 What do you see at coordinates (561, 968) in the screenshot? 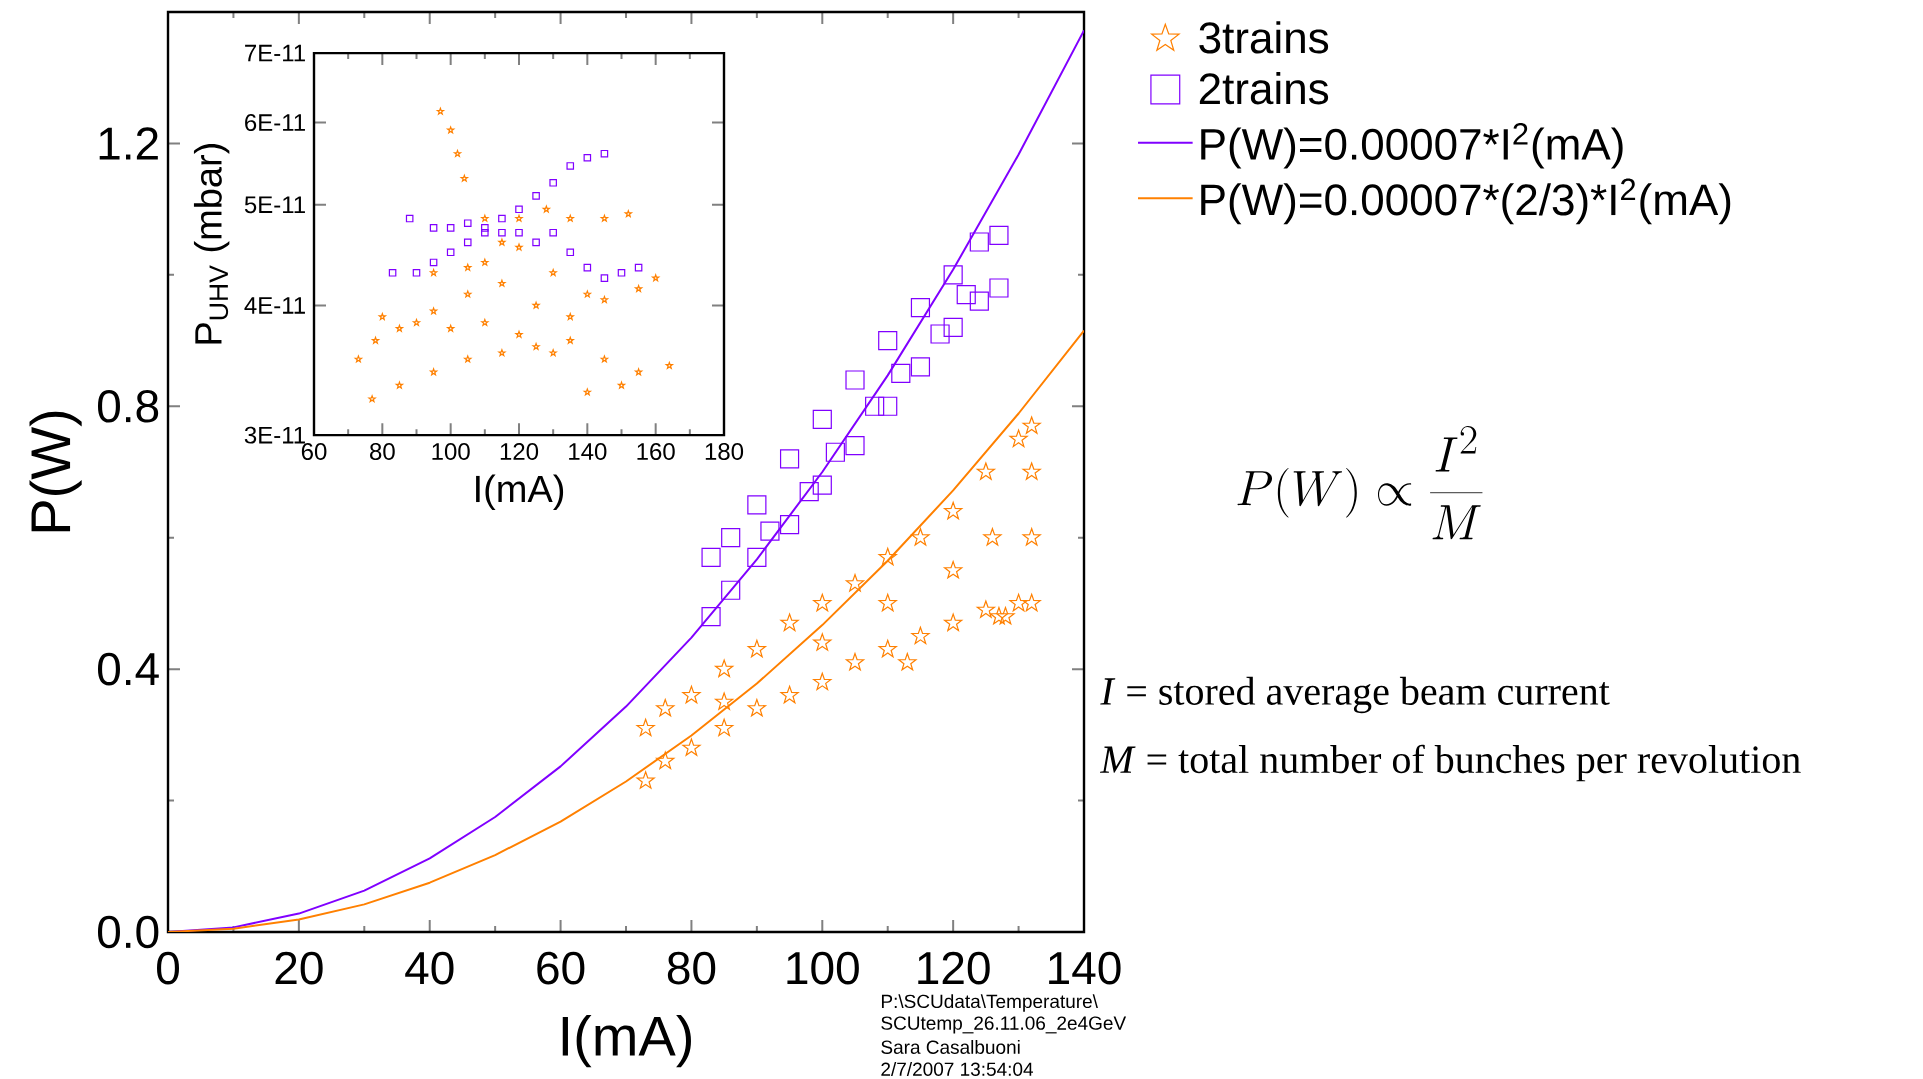
I see `x-tick-label: 60` at bounding box center [561, 968].